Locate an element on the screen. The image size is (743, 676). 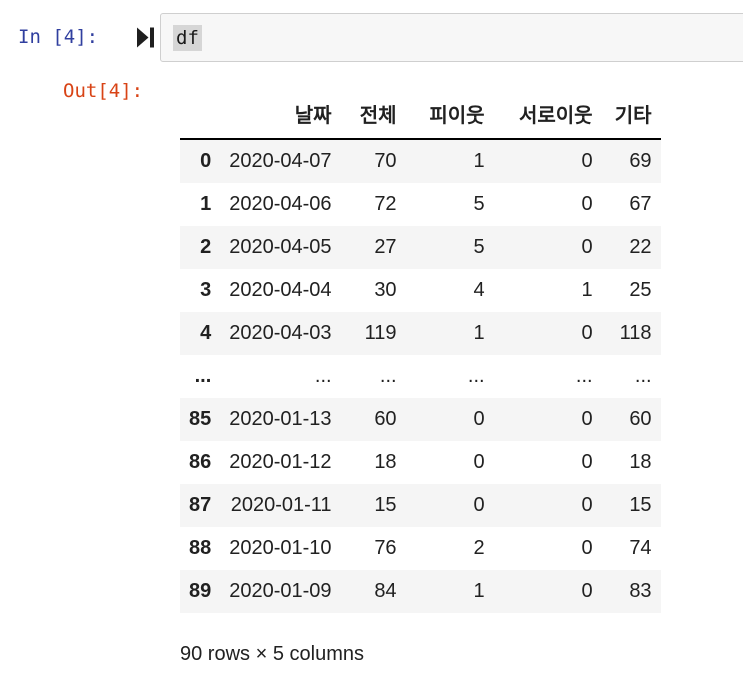
table-row: 2 2020-04-05 27 5 0 22 is located at coordinates (420, 247).